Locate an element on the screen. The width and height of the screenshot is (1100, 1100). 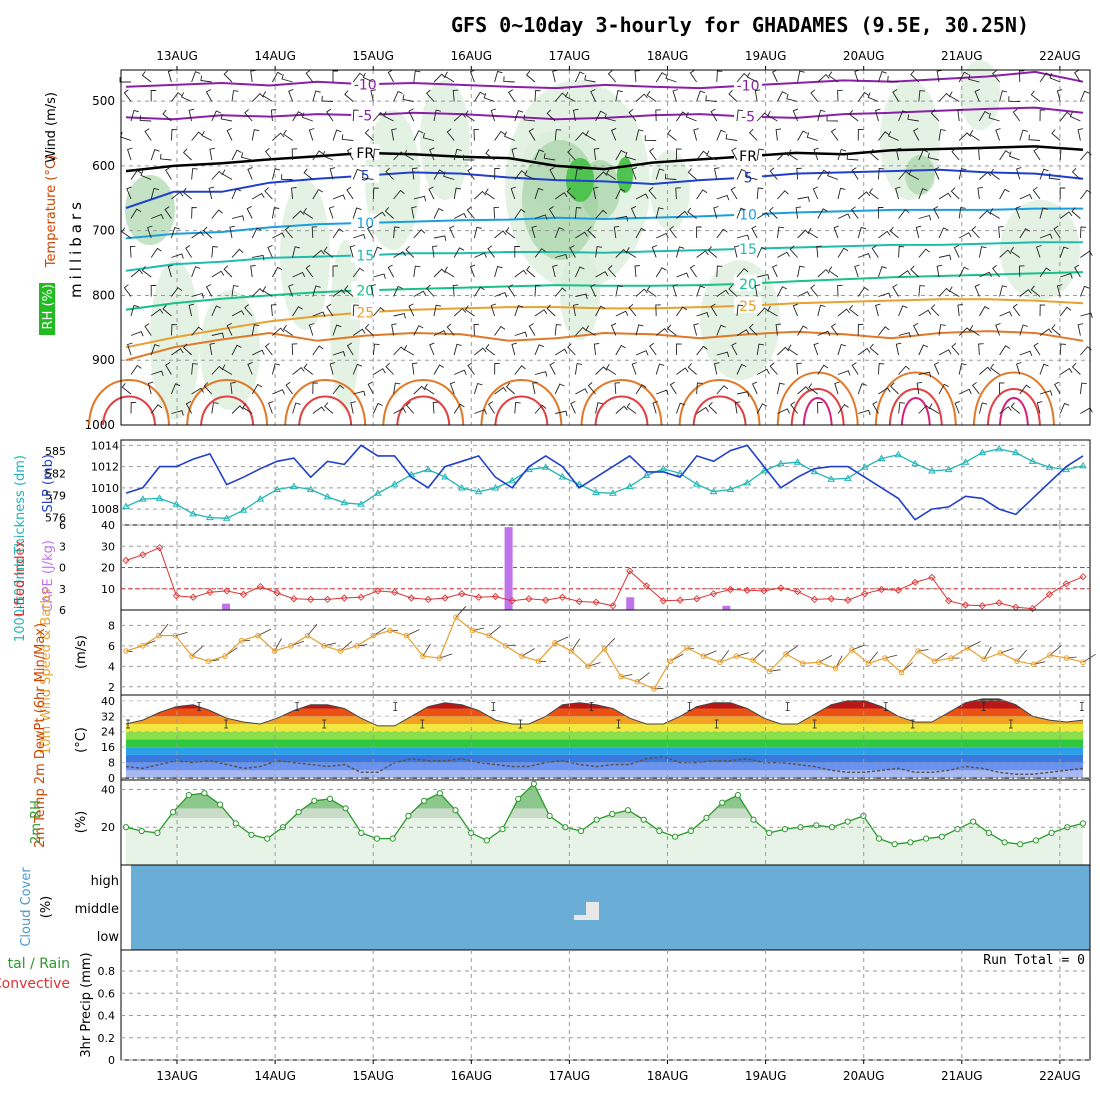
isotherm-label-bg is located at coordinates (748, 304).